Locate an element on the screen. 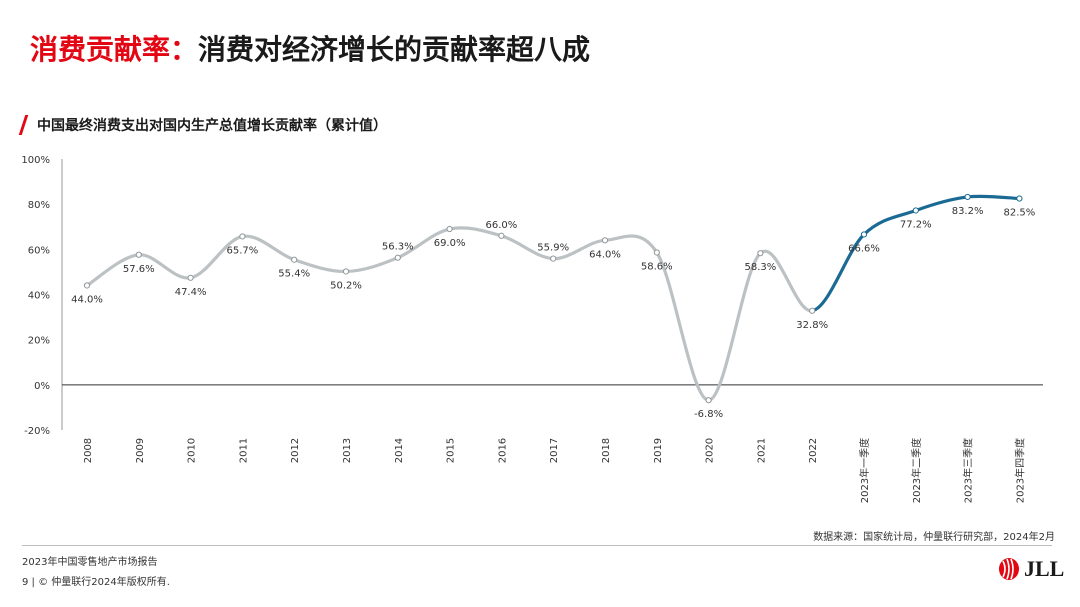  page-title: 消费贡献率：消费对经济增长的贡献率超八成 is located at coordinates (310, 48).